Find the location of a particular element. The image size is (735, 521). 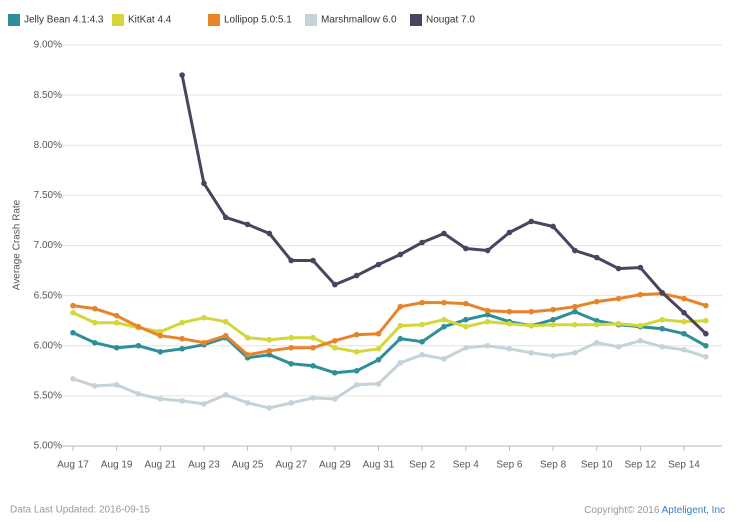

x-tick-label: Sep 12 is located at coordinates (641, 465).